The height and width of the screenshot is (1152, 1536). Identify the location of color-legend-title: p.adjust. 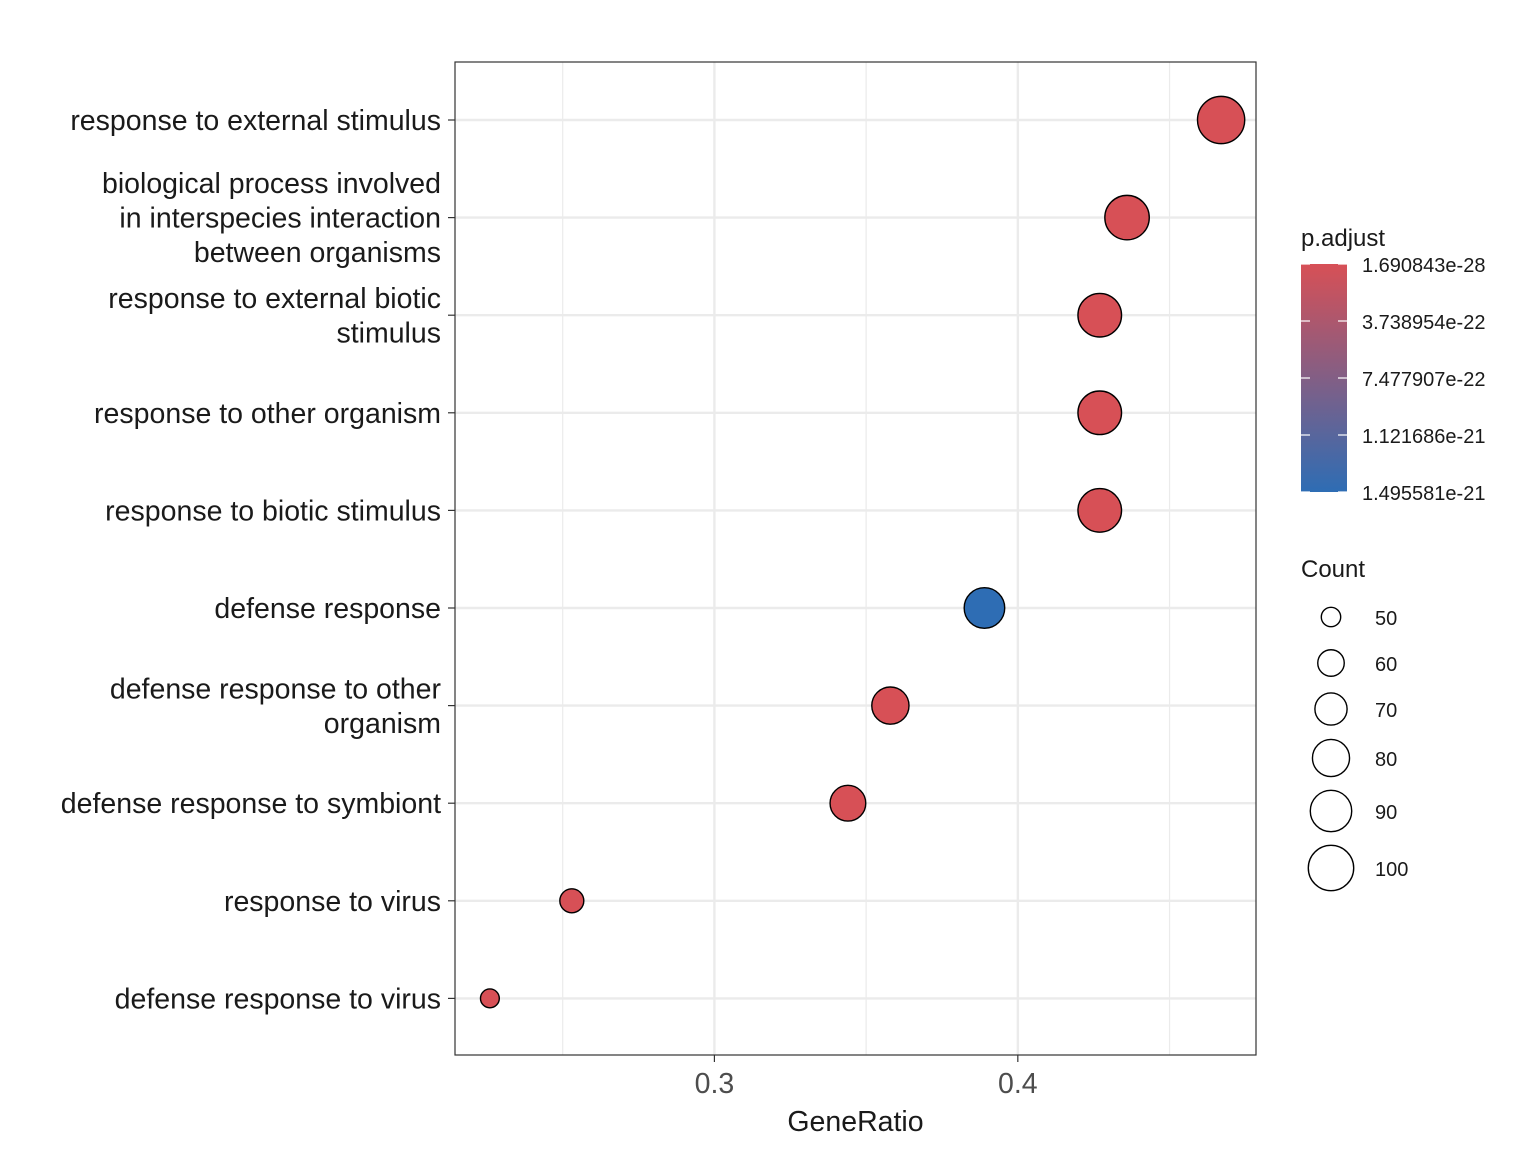
(1343, 238).